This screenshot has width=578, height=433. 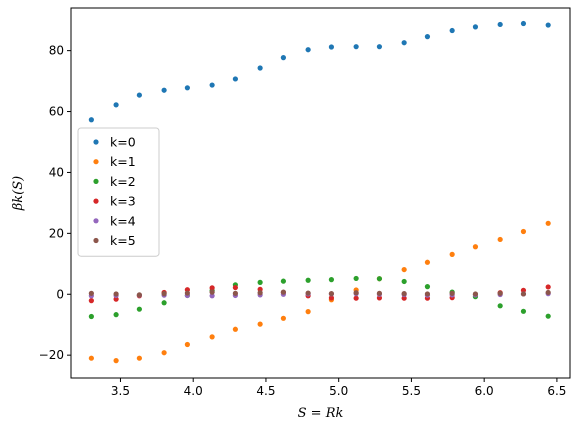 I want to click on point-k=0-16, so click(x=475, y=27).